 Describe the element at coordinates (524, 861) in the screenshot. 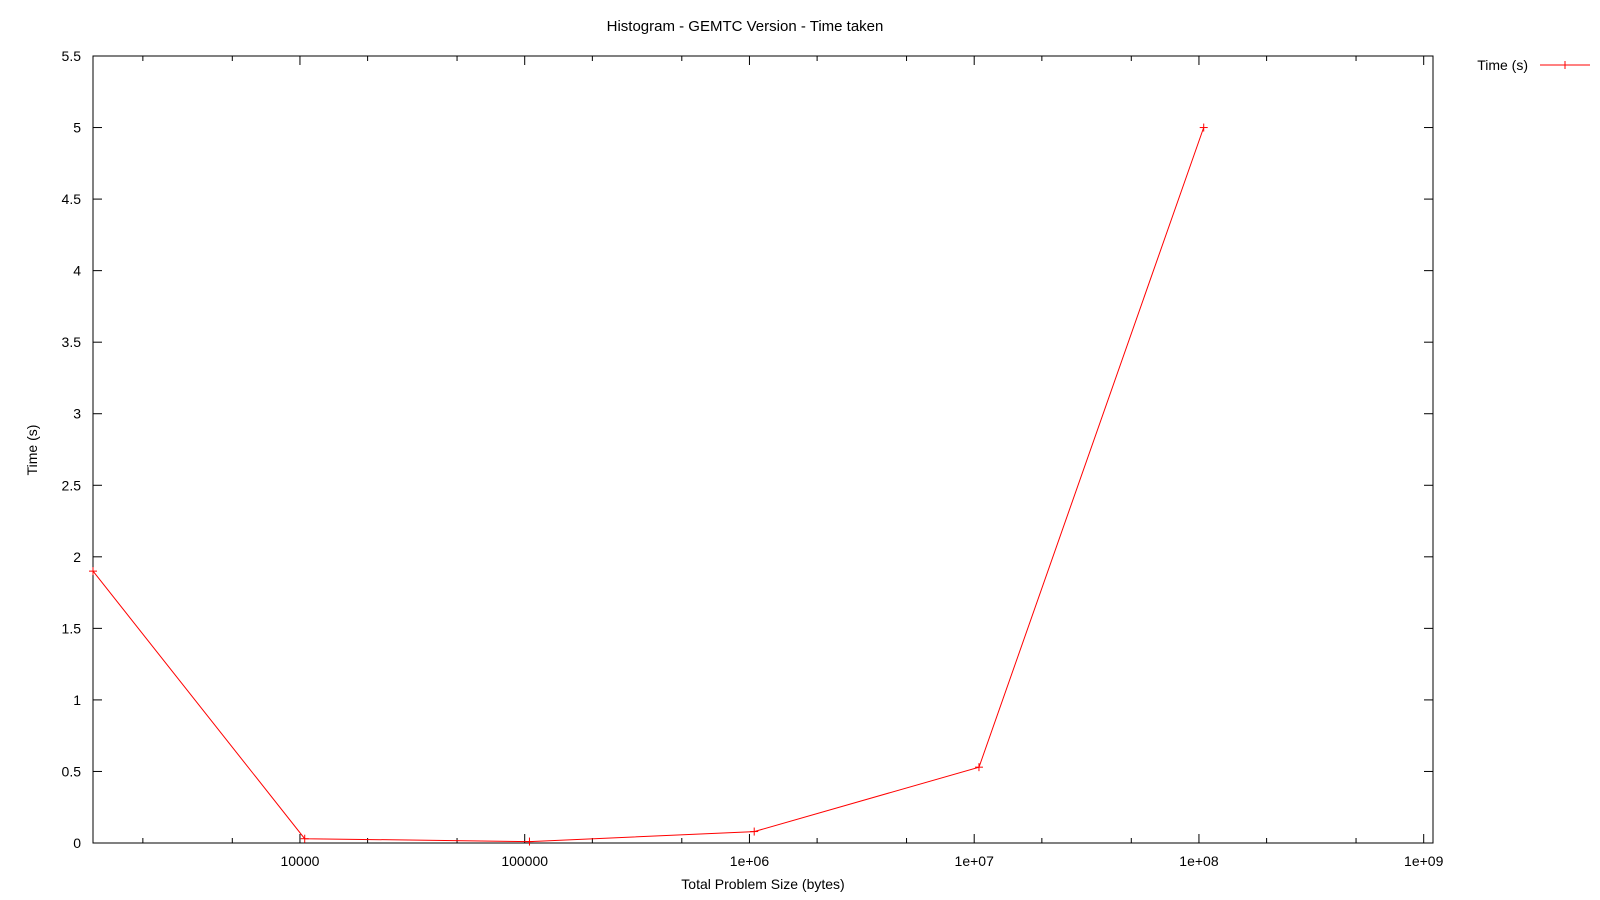

I see `x-tick-label: 100000` at that location.